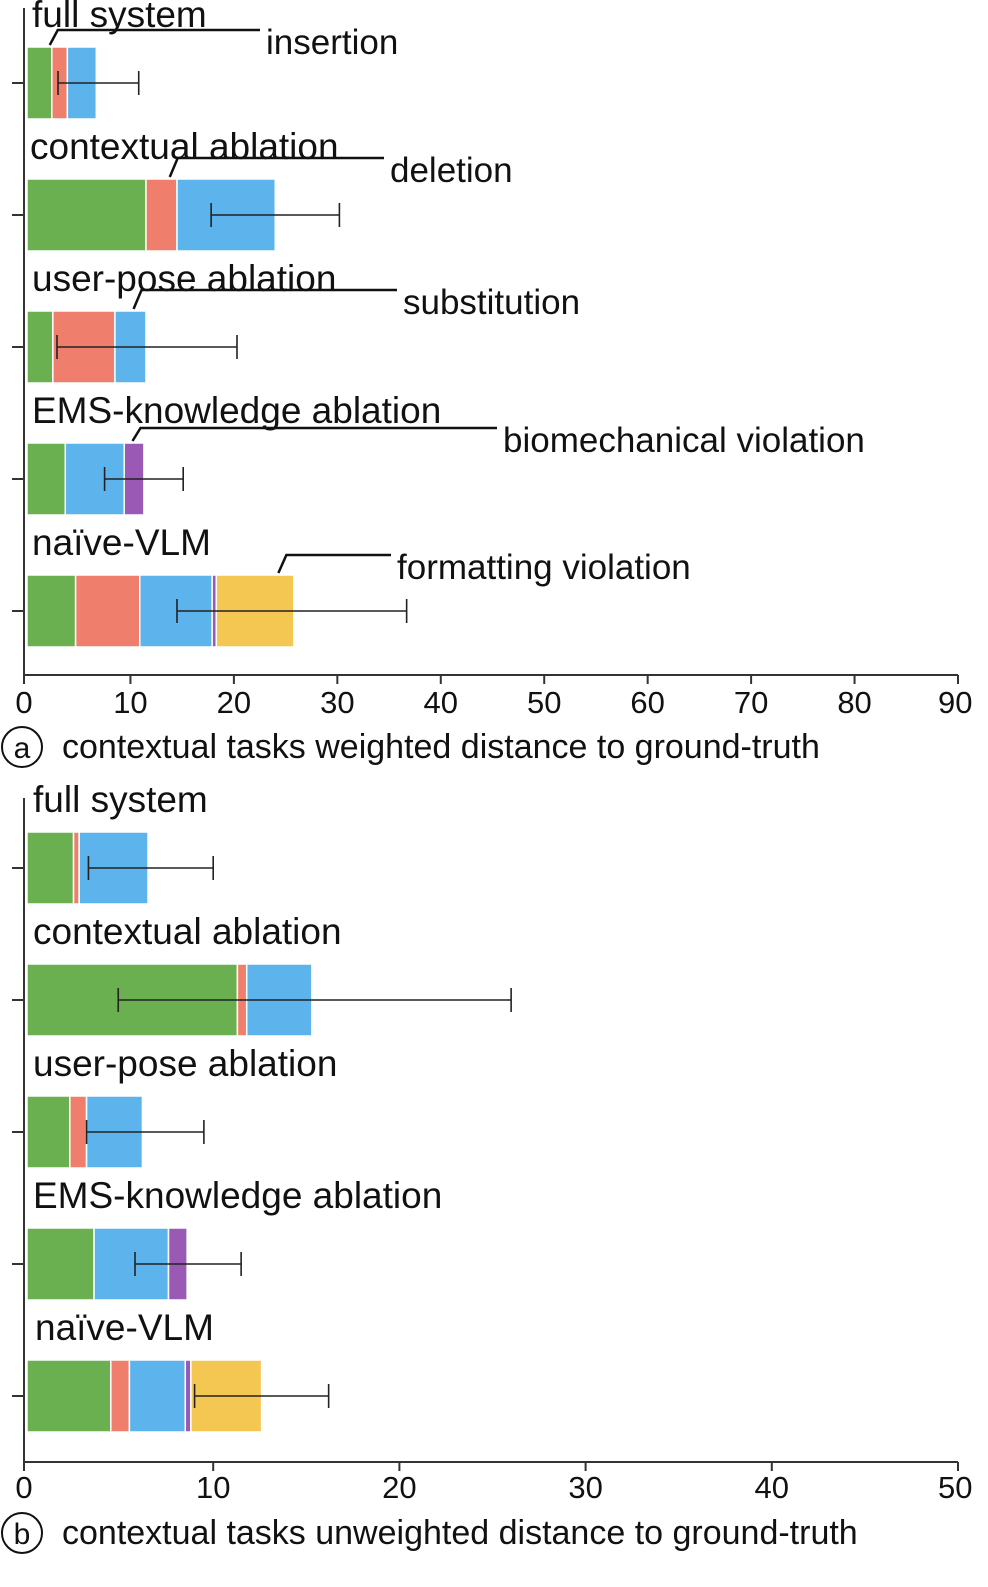  I want to click on x-tick-label: 90, so click(955, 702).